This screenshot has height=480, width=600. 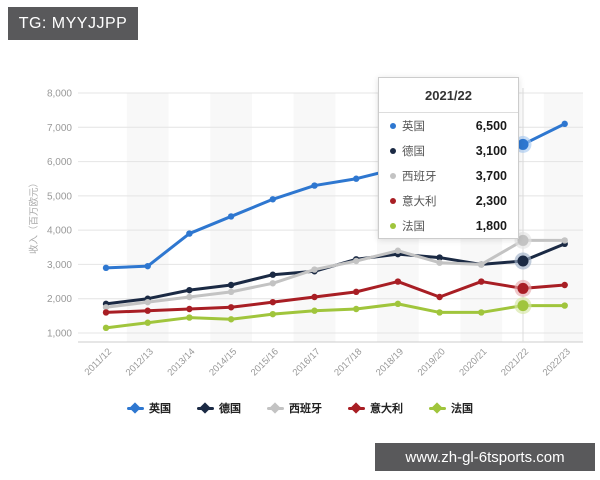 What do you see at coordinates (314, 297) in the screenshot?
I see `data-point-italy-2016/17` at bounding box center [314, 297].